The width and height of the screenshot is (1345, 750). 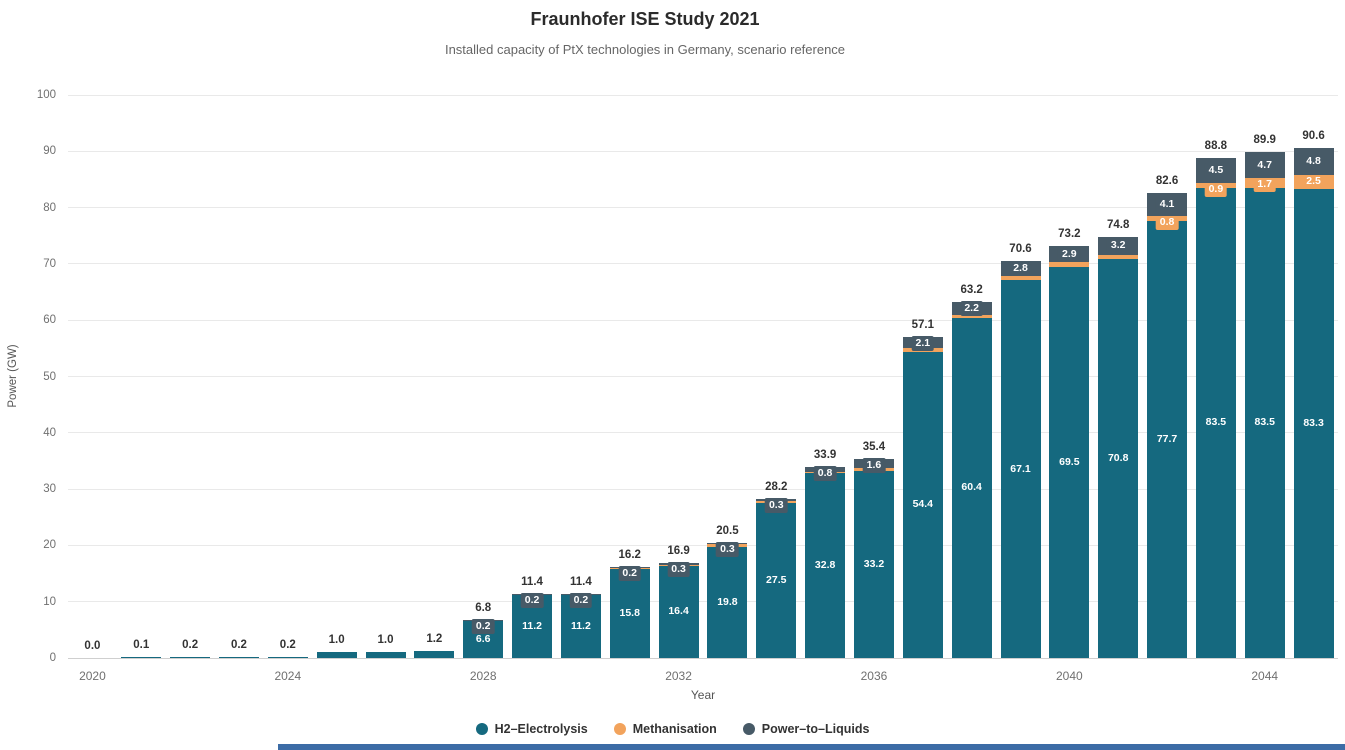 I want to click on segment-label-methanisation: 1.7, so click(x=1265, y=185).